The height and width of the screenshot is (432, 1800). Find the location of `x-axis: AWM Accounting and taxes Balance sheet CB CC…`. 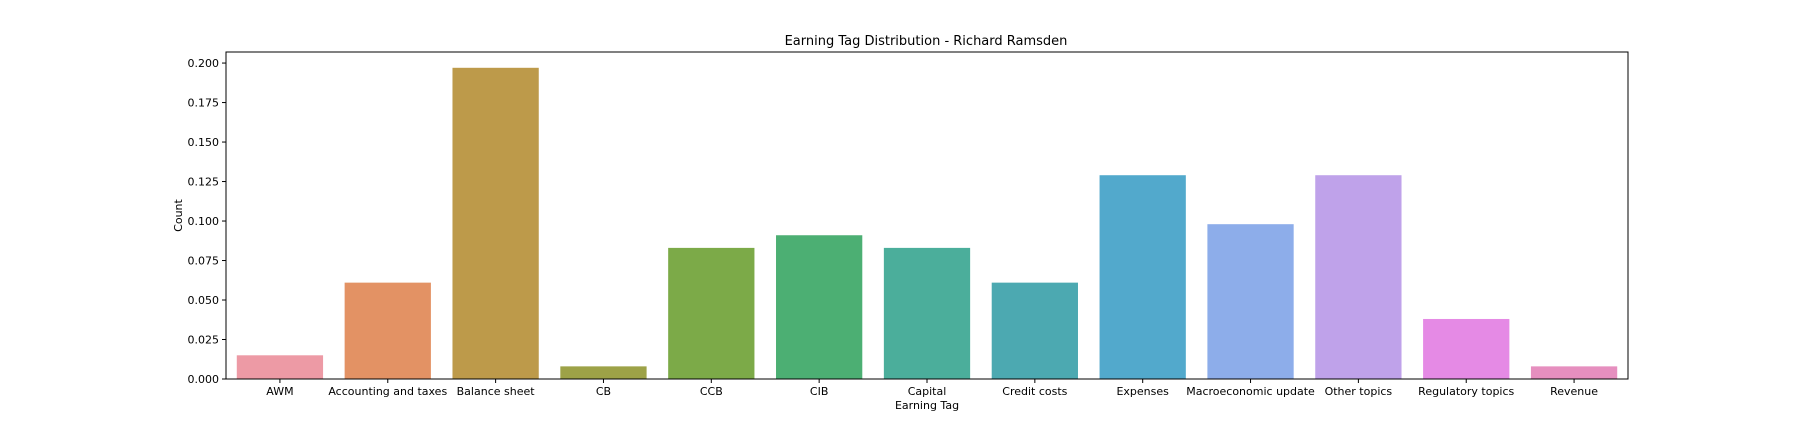

x-axis: AWM Accounting and taxes Balance sheet CB CC… is located at coordinates (932, 388).